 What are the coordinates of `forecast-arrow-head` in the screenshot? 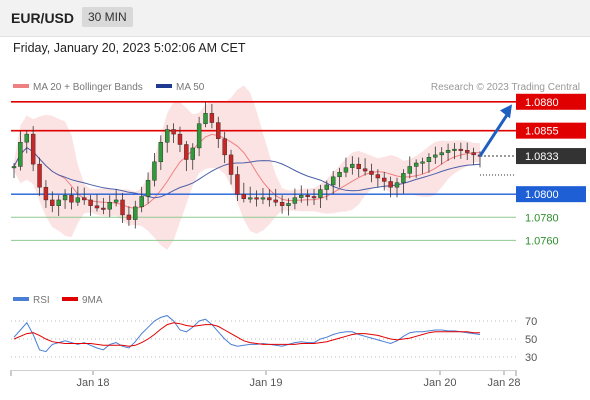 It's located at (506, 111).